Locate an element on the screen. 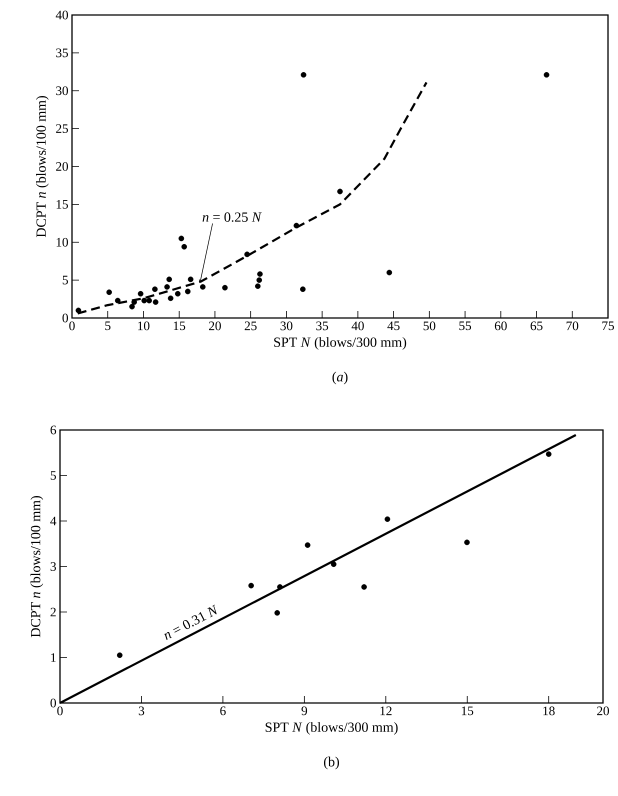 The height and width of the screenshot is (796, 618). x-tick-label: 30 is located at coordinates (286, 326).